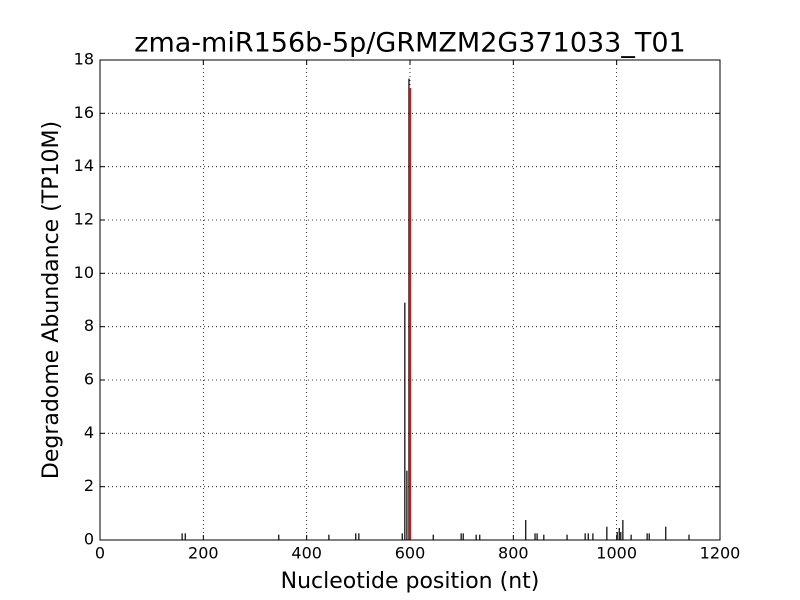  I want to click on y-tick-label: 6, so click(89, 379).